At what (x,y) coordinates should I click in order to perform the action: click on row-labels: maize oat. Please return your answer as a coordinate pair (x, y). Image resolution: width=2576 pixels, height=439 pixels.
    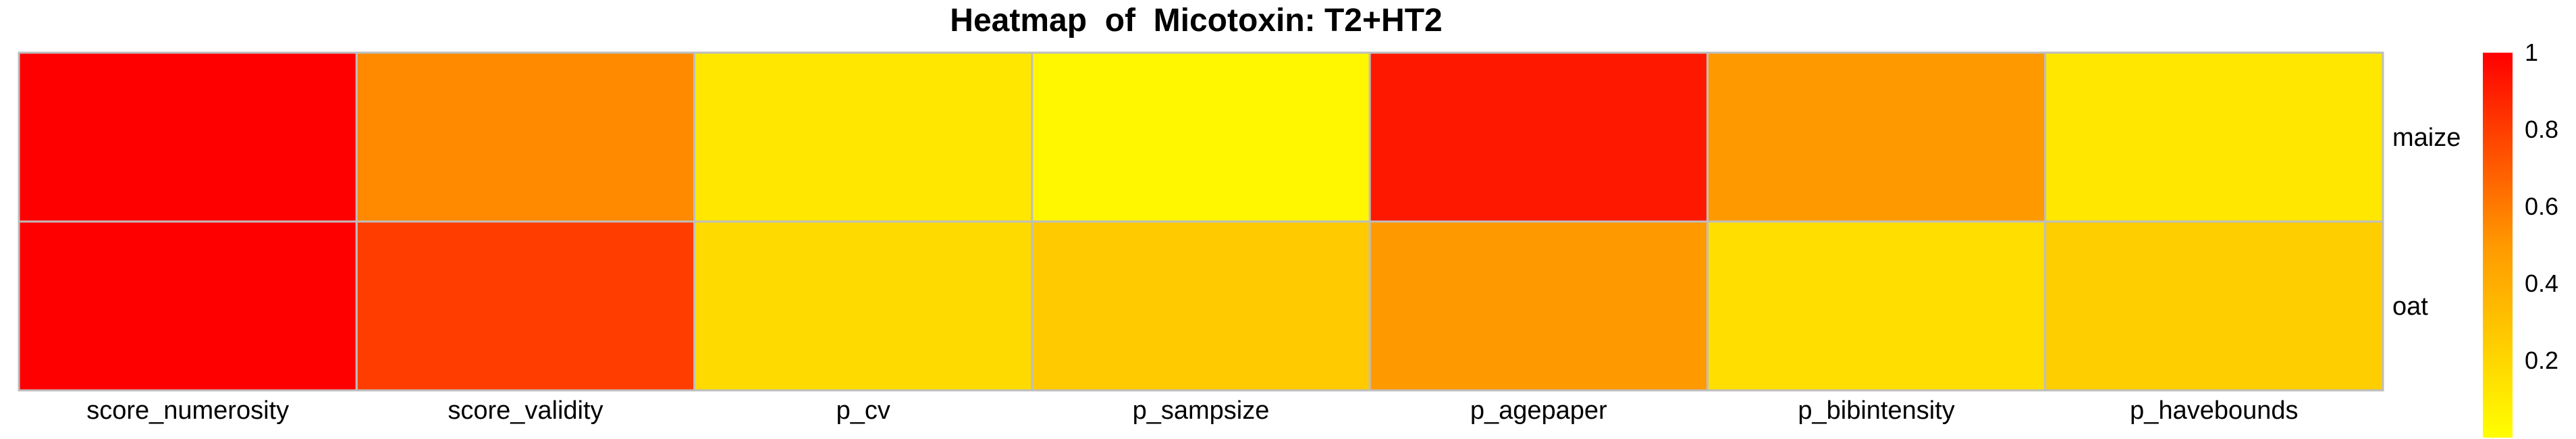
    Looking at the image, I should click on (2427, 222).